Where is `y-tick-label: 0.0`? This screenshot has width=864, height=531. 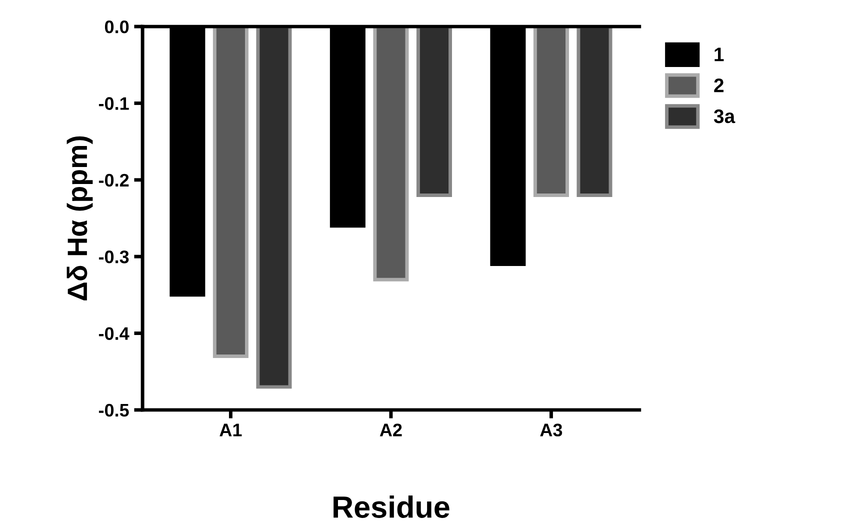
y-tick-label: 0.0 is located at coordinates (116, 27).